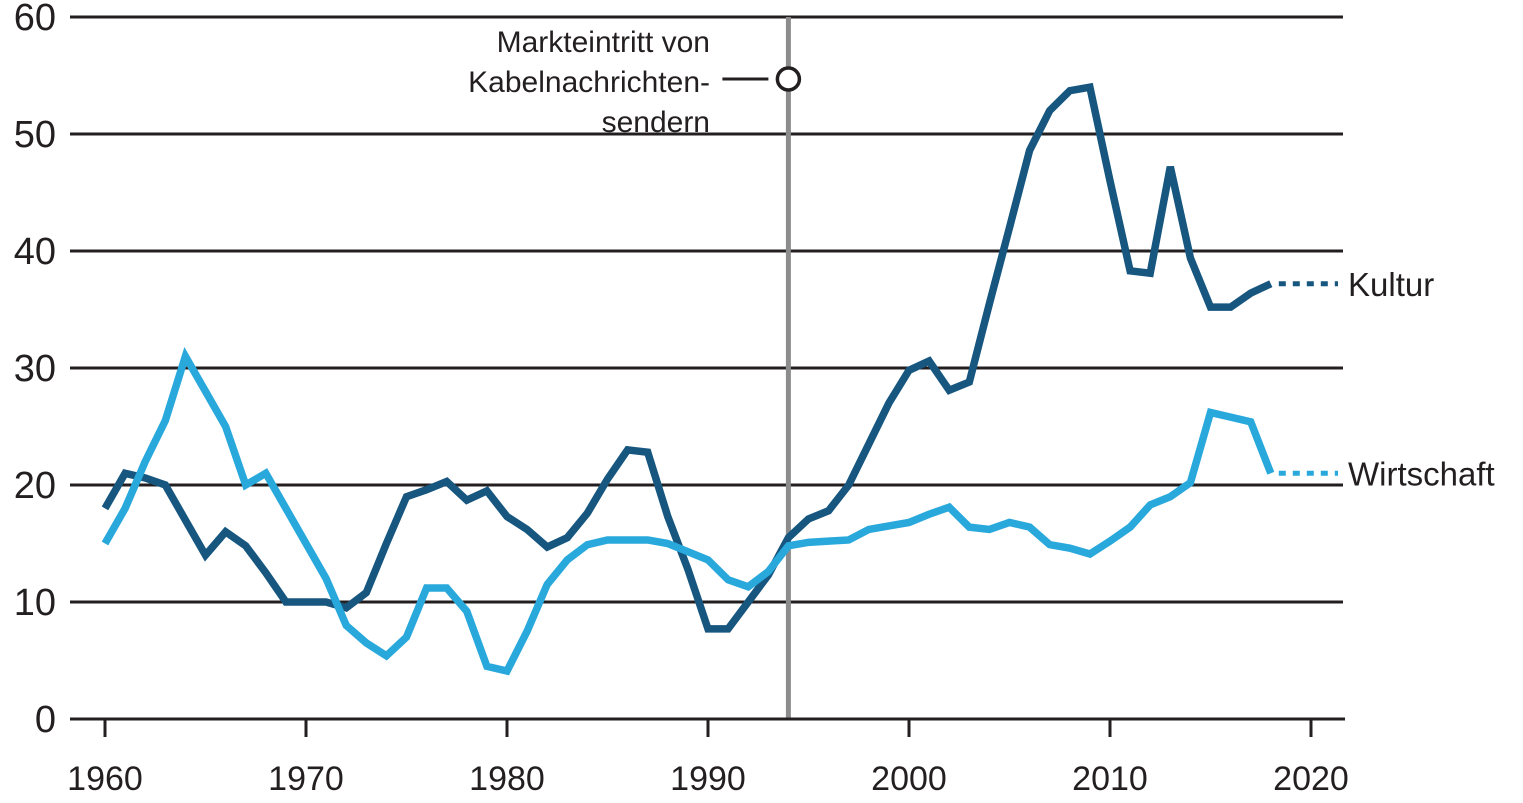 The width and height of the screenshot is (1523, 803). Describe the element at coordinates (909, 779) in the screenshot. I see `x-tick-label-2000: 2000` at that location.